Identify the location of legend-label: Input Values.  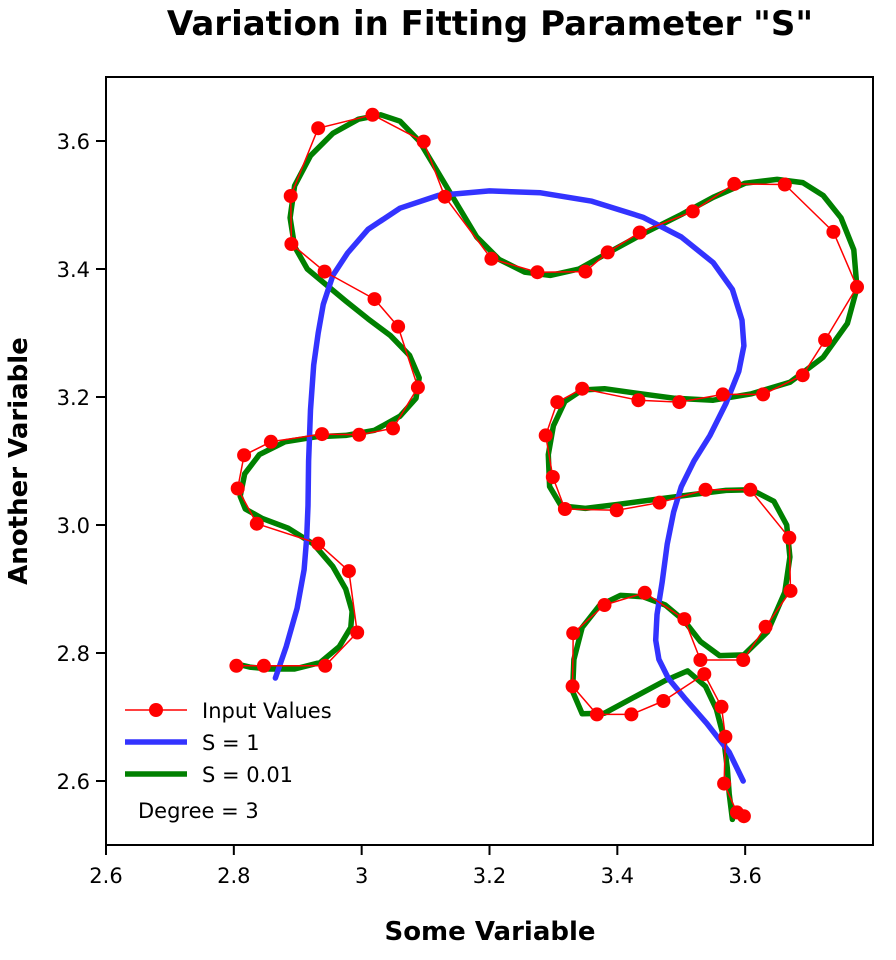
(267, 711).